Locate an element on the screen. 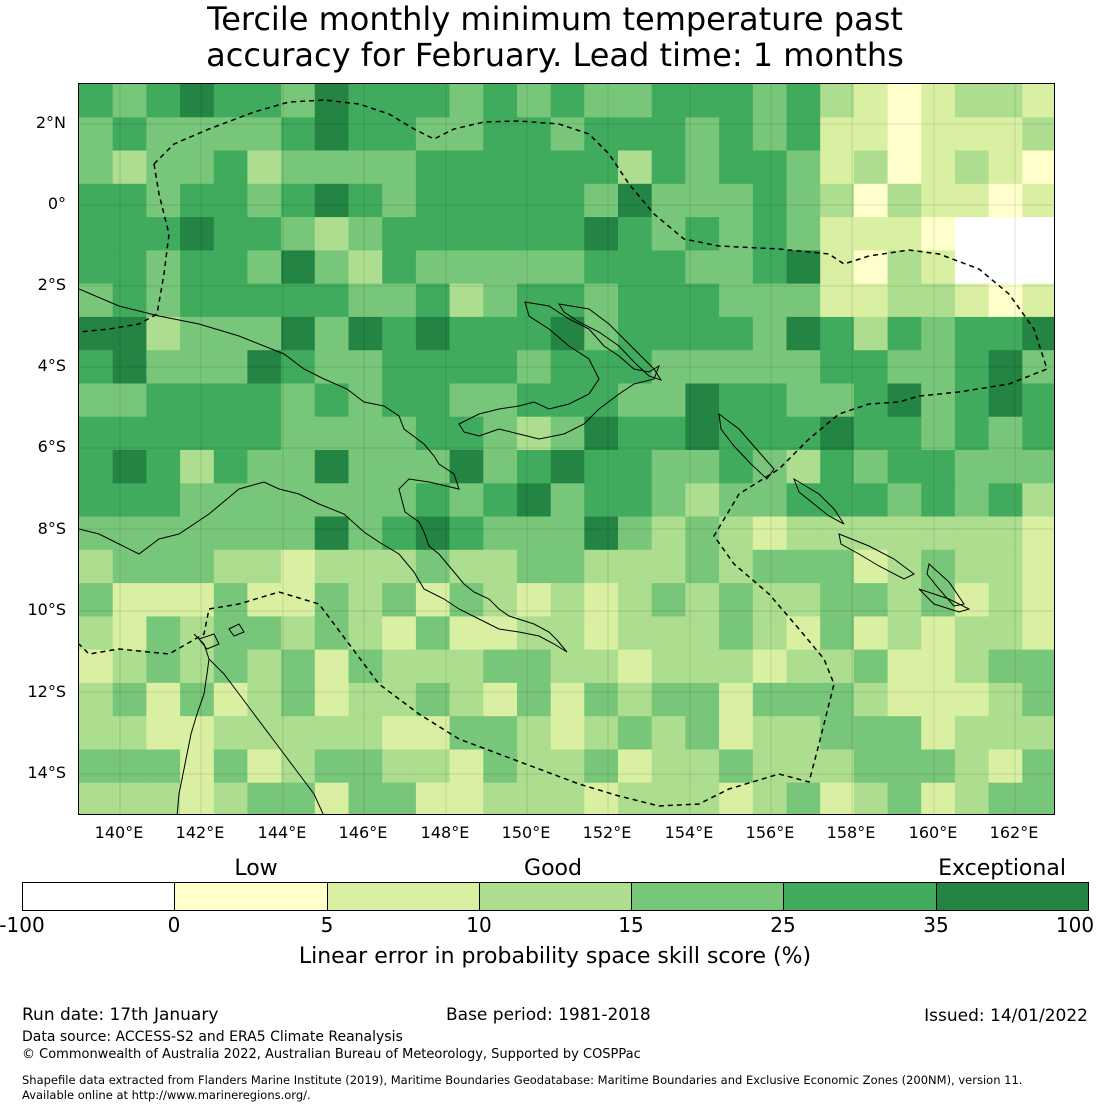 The width and height of the screenshot is (1110, 1110). run-date: Run date: 17th January is located at coordinates (120, 1015).